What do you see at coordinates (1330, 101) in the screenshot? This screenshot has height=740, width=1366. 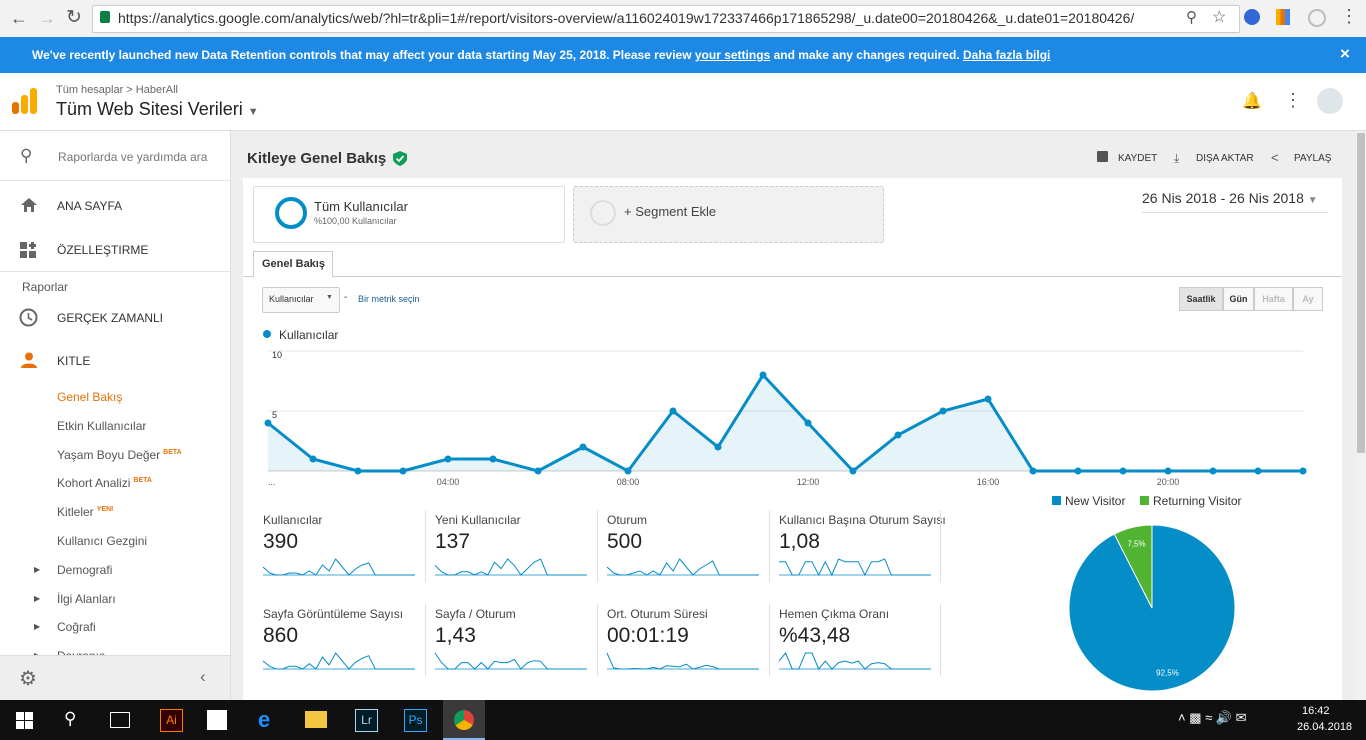 I see `avatar` at bounding box center [1330, 101].